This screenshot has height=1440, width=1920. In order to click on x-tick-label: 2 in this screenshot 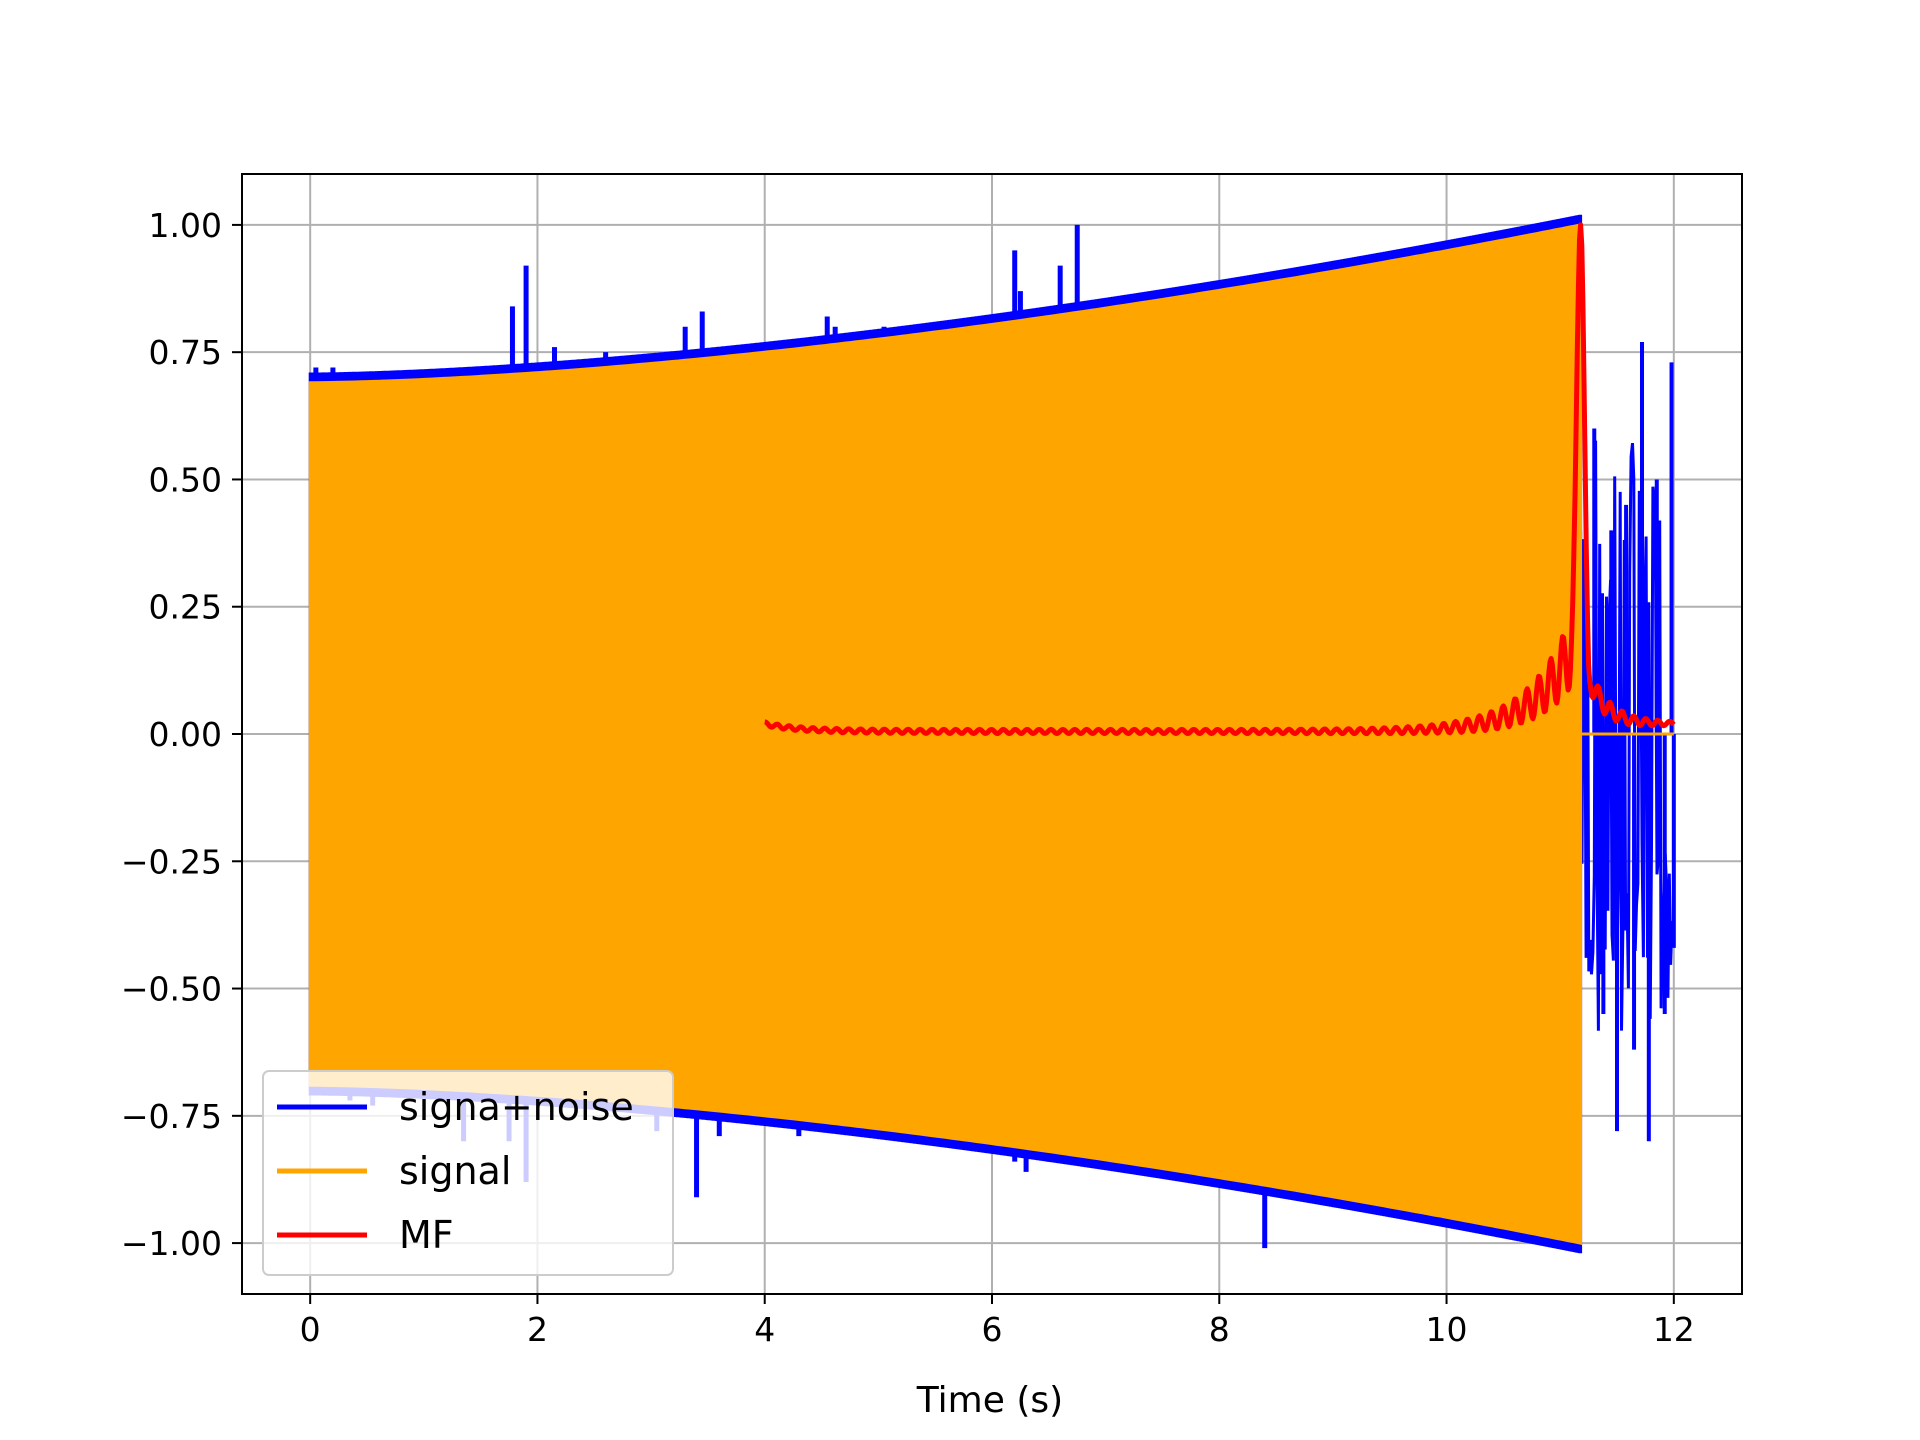, I will do `click(537, 1329)`.